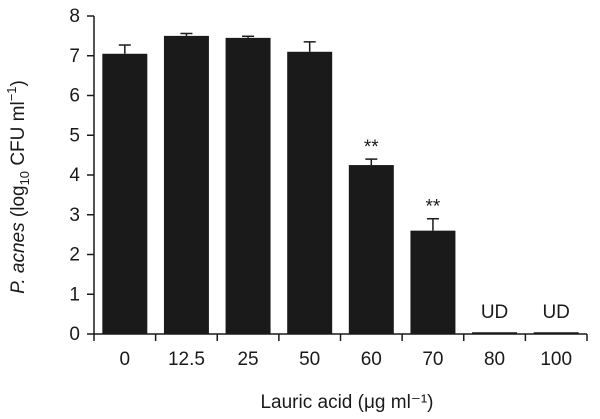  I want to click on y-axis-title-sub: 10, so click(24, 178).